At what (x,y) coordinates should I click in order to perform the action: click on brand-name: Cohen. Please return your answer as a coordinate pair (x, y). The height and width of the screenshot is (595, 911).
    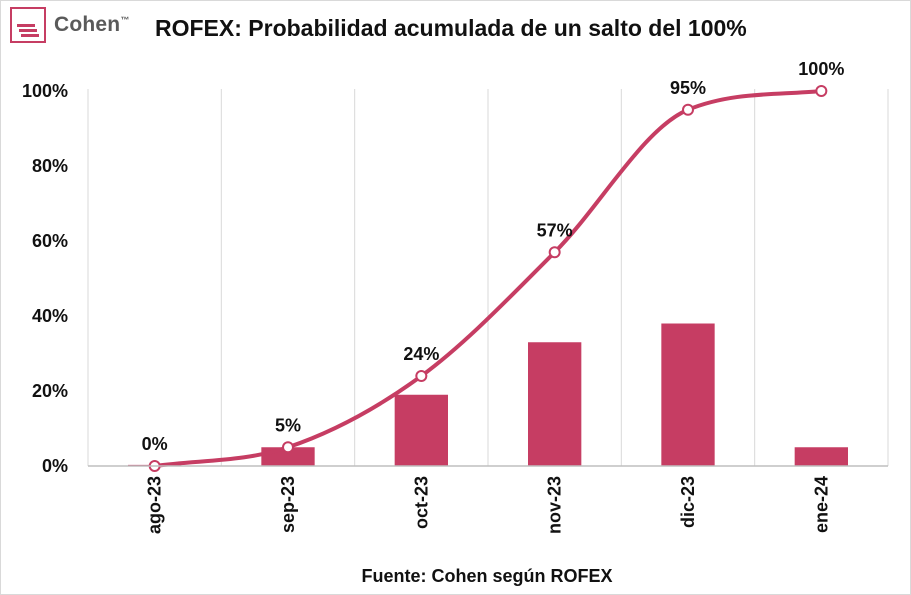
    Looking at the image, I should click on (87, 24).